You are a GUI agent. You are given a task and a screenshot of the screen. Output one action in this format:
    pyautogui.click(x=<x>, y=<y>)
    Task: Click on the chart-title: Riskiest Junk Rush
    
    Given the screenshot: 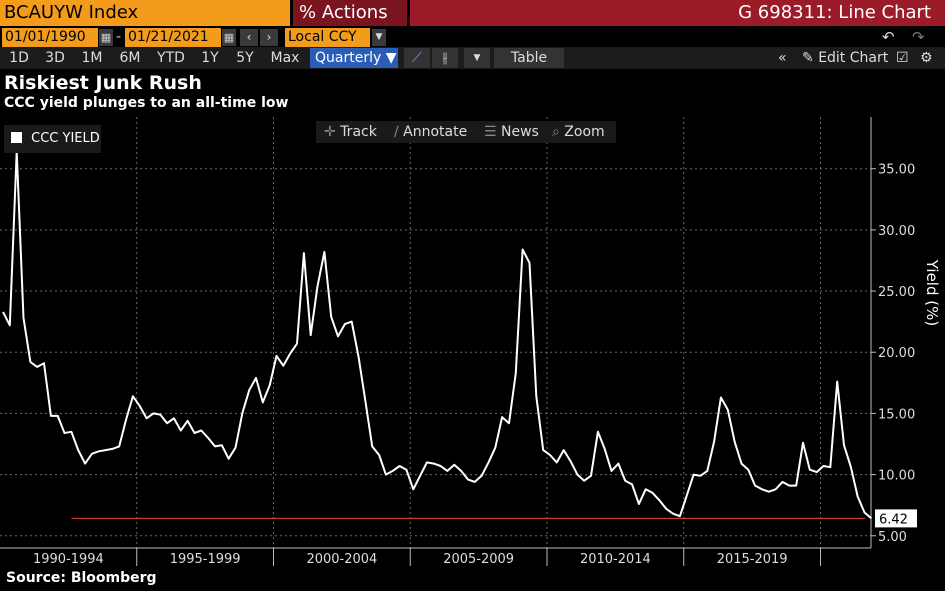 What is the action you would take?
    pyautogui.click(x=103, y=83)
    